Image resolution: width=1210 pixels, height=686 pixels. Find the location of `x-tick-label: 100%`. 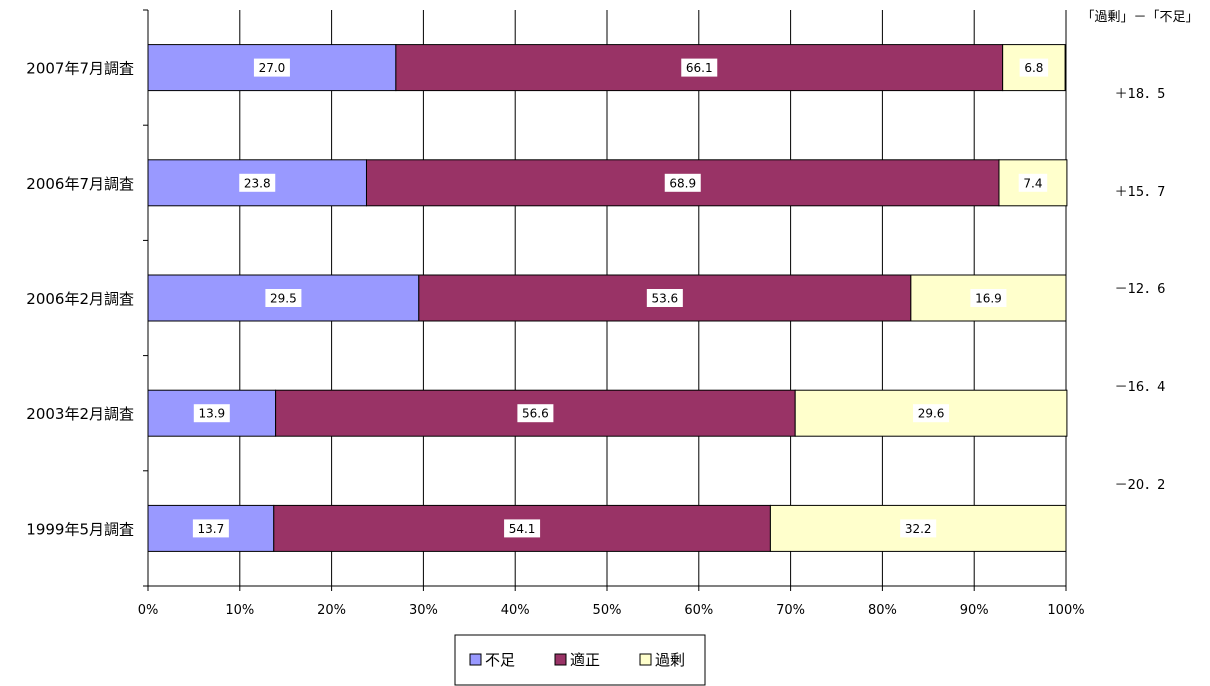

x-tick-label: 100% is located at coordinates (1065, 610).